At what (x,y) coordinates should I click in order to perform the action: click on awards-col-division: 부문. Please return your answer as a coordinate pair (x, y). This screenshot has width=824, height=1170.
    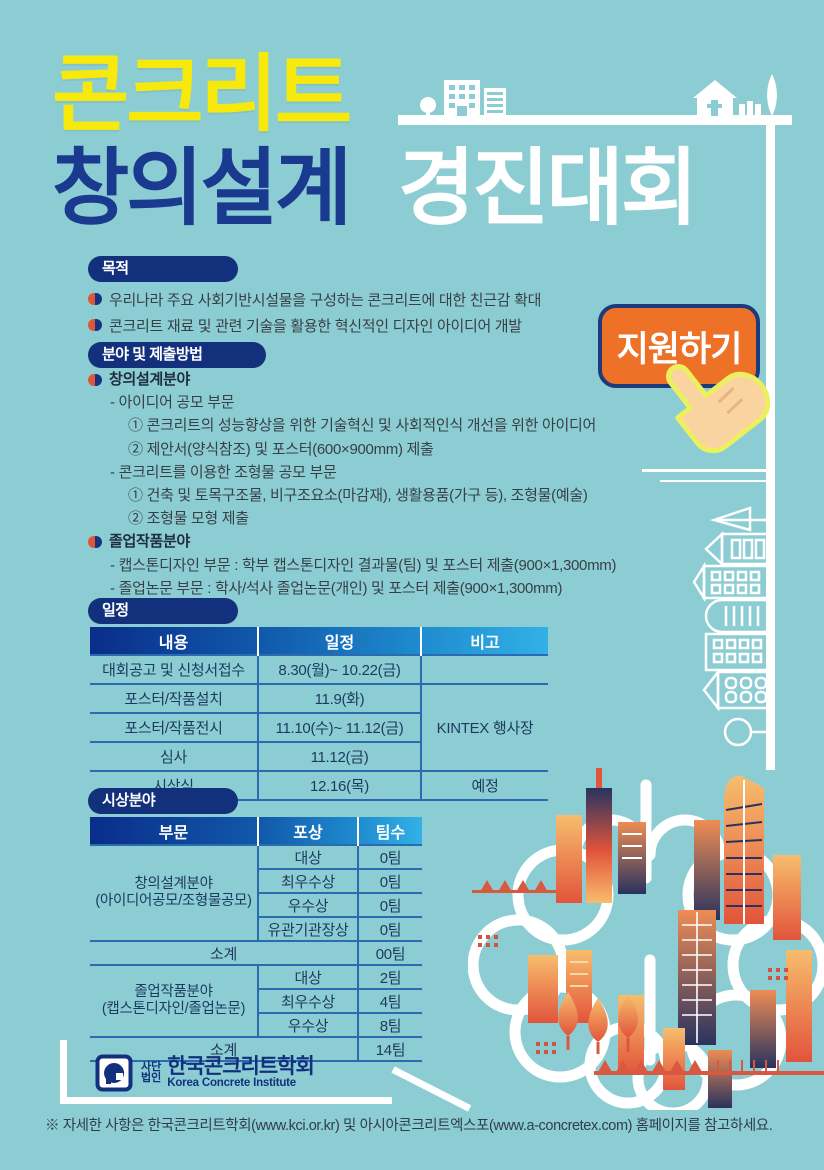
    Looking at the image, I should click on (174, 831).